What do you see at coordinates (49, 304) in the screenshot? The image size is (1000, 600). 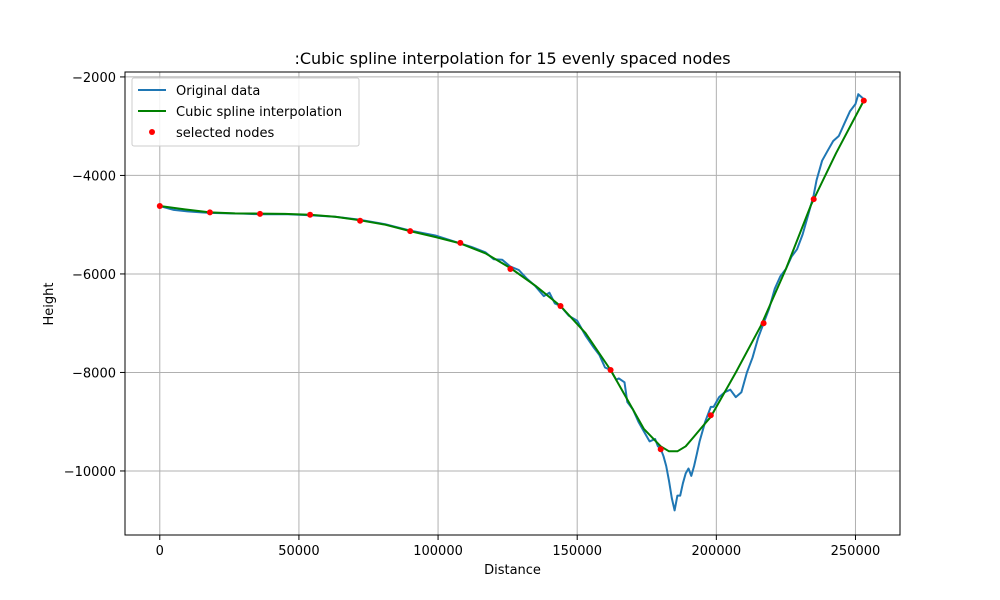 I see `y-axis-title: Height` at bounding box center [49, 304].